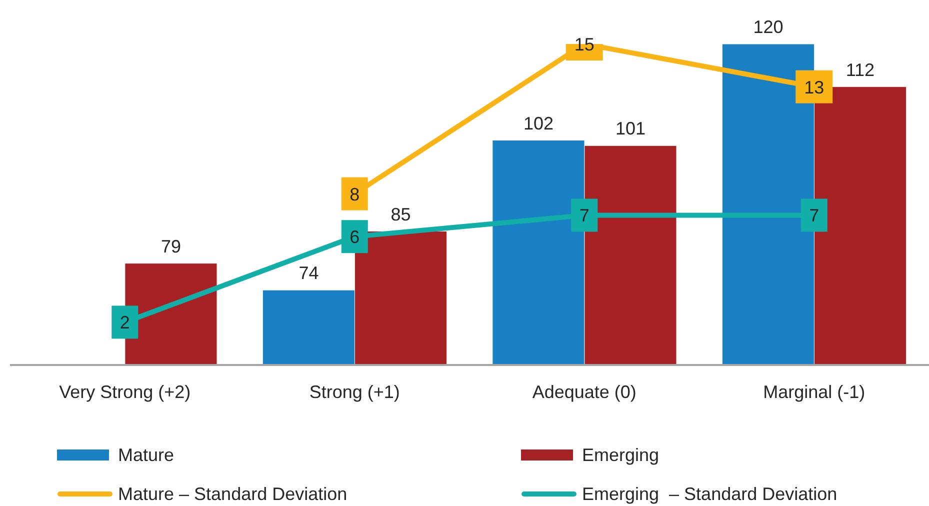 Image resolution: width=929 pixels, height=506 pixels. I want to click on data-label: 6, so click(355, 237).